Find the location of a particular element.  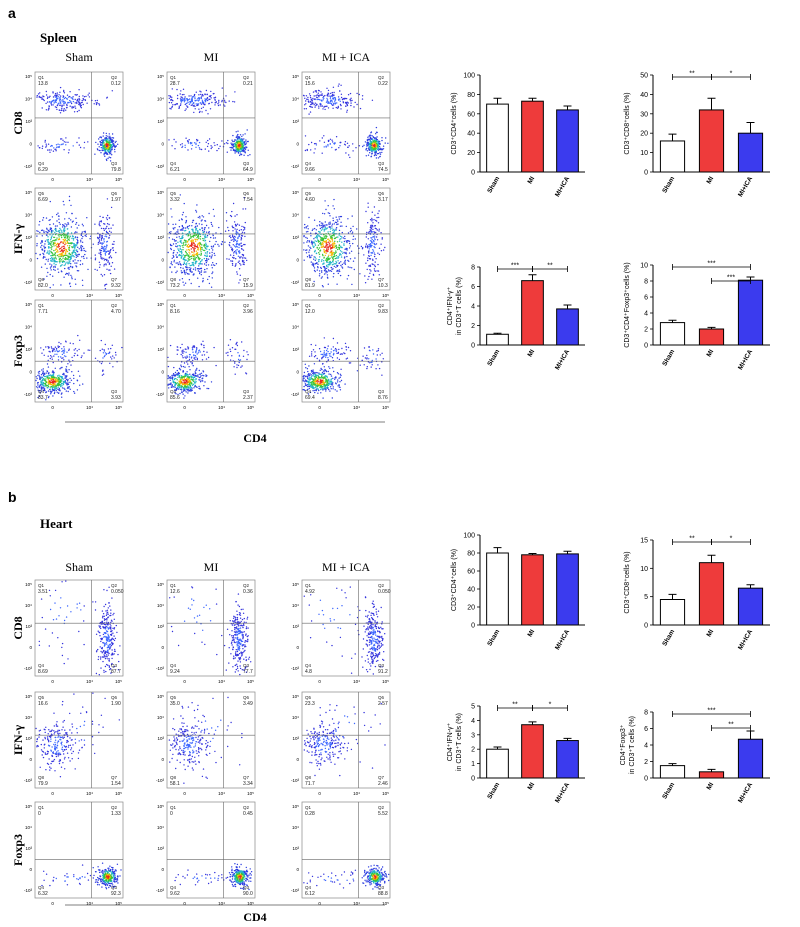

flow-y-tick: 10³ is located at coordinates (28, 121).